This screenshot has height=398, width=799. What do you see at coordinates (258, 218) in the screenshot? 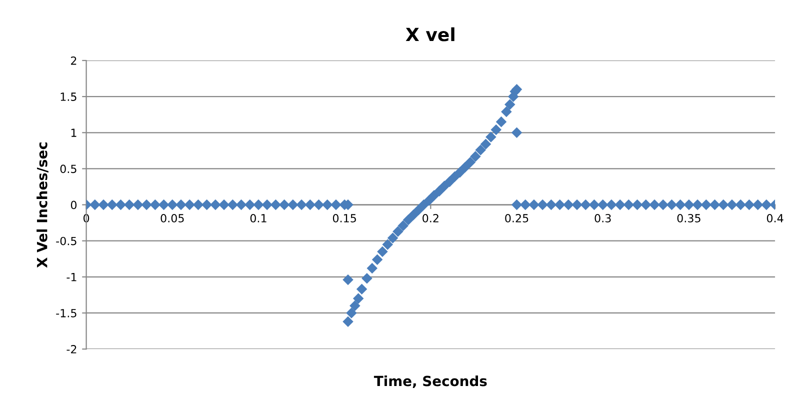
I see `x-tick-label: 0.1` at bounding box center [258, 218].